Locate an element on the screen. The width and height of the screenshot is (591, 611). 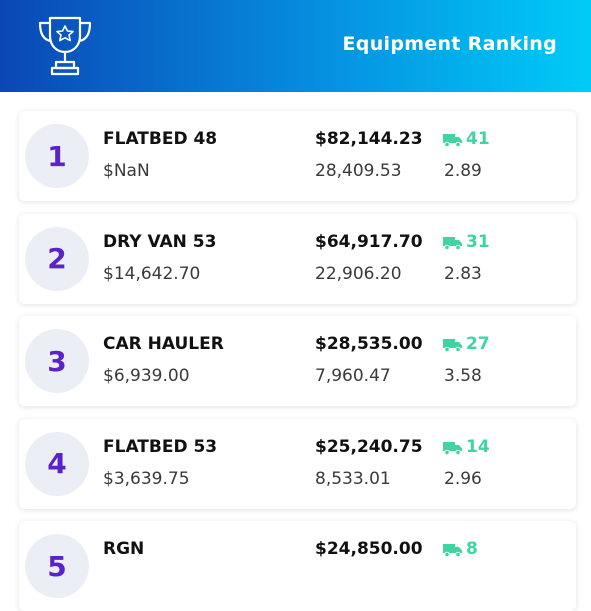
equipment-sub: $NaN is located at coordinates (126, 171).